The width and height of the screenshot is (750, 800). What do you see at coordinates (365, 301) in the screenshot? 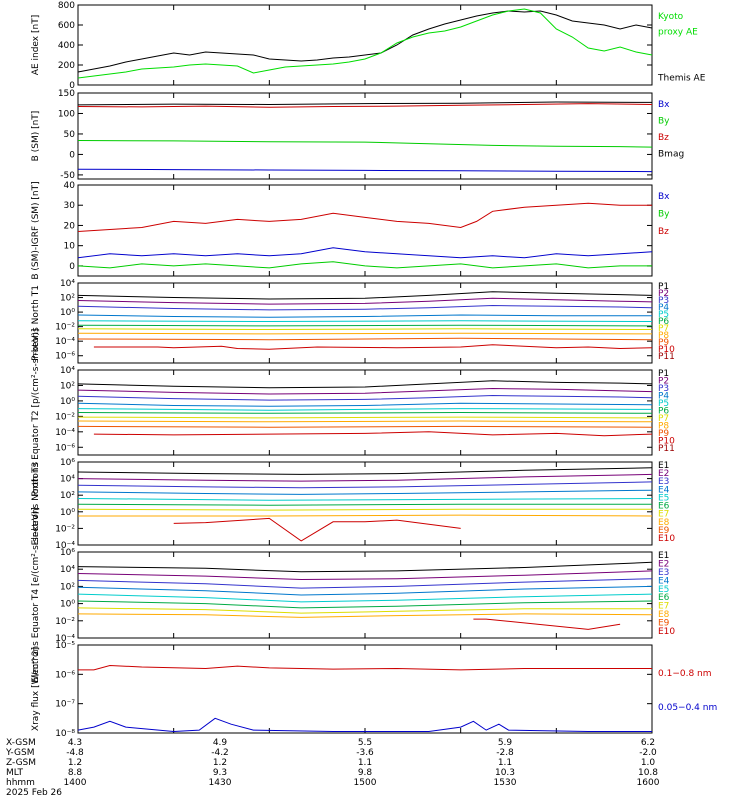
I see `series-line-p2` at bounding box center [365, 301].